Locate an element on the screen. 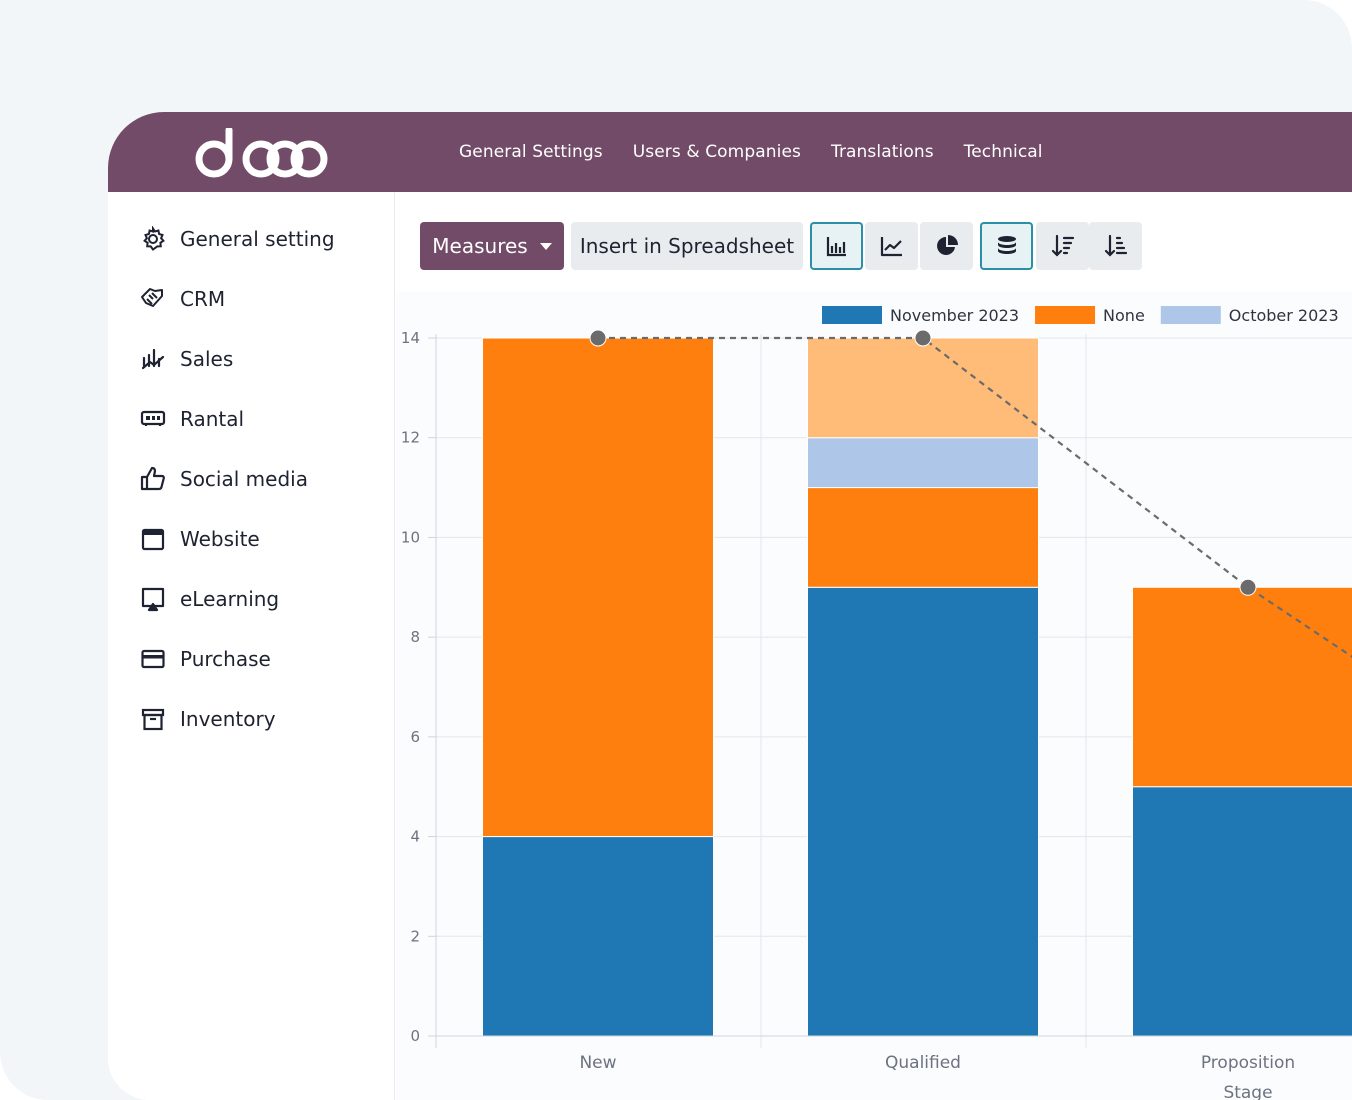 This screenshot has width=1352, height=1100. measures-dropdown: Measures is located at coordinates (492, 246).